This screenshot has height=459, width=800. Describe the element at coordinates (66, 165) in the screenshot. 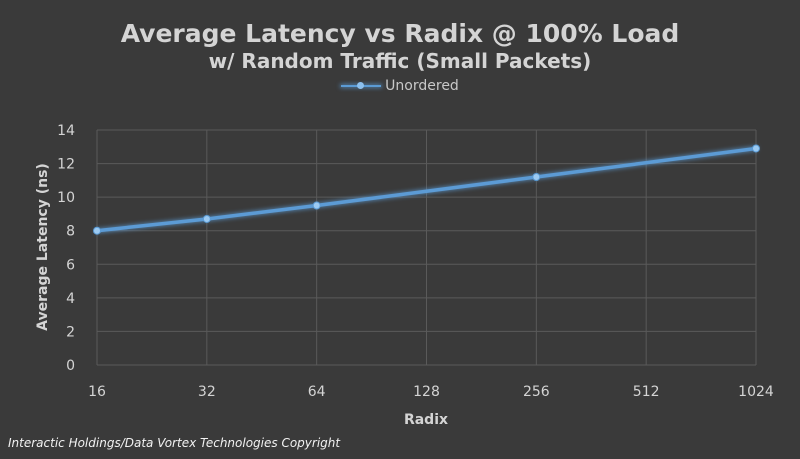

I see `y-tick-label: 12` at that location.